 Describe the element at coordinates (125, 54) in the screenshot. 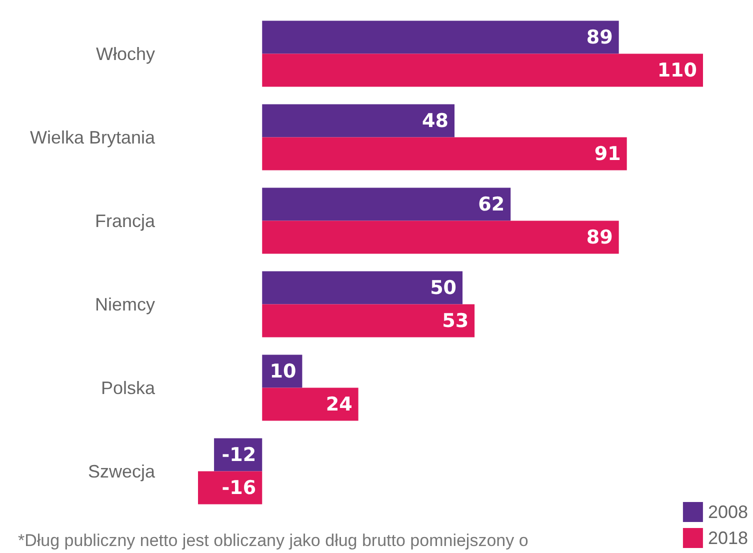

I see `y-tick-label: Włochy` at that location.